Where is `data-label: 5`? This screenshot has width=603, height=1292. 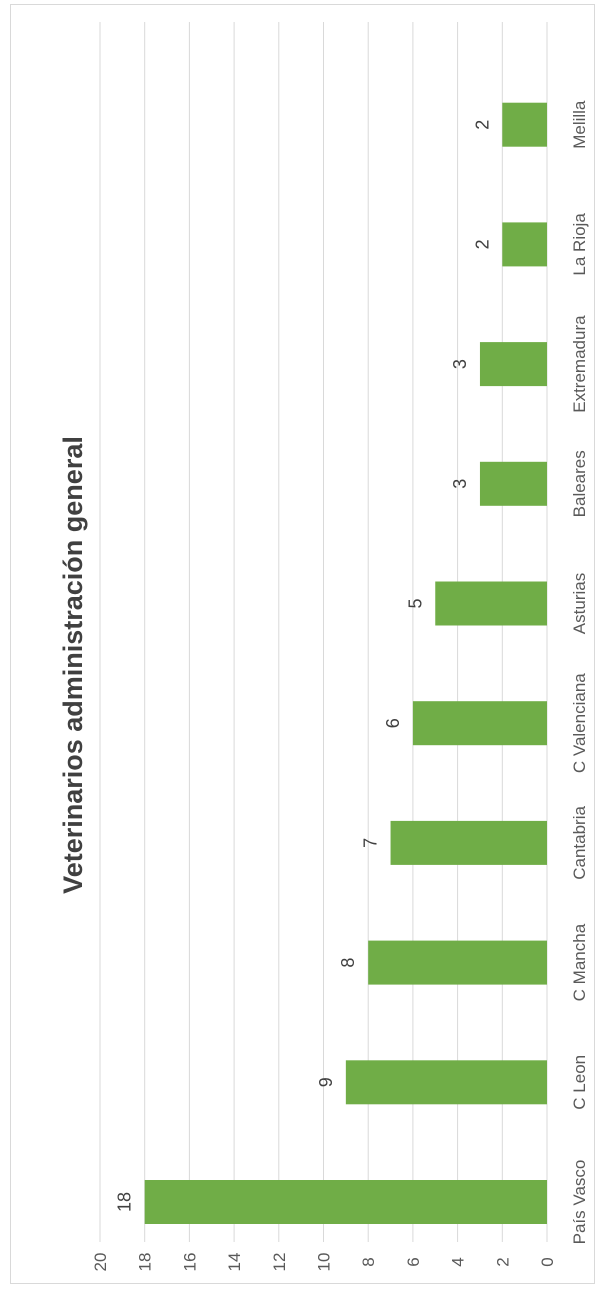
data-label: 5 is located at coordinates (415, 603).